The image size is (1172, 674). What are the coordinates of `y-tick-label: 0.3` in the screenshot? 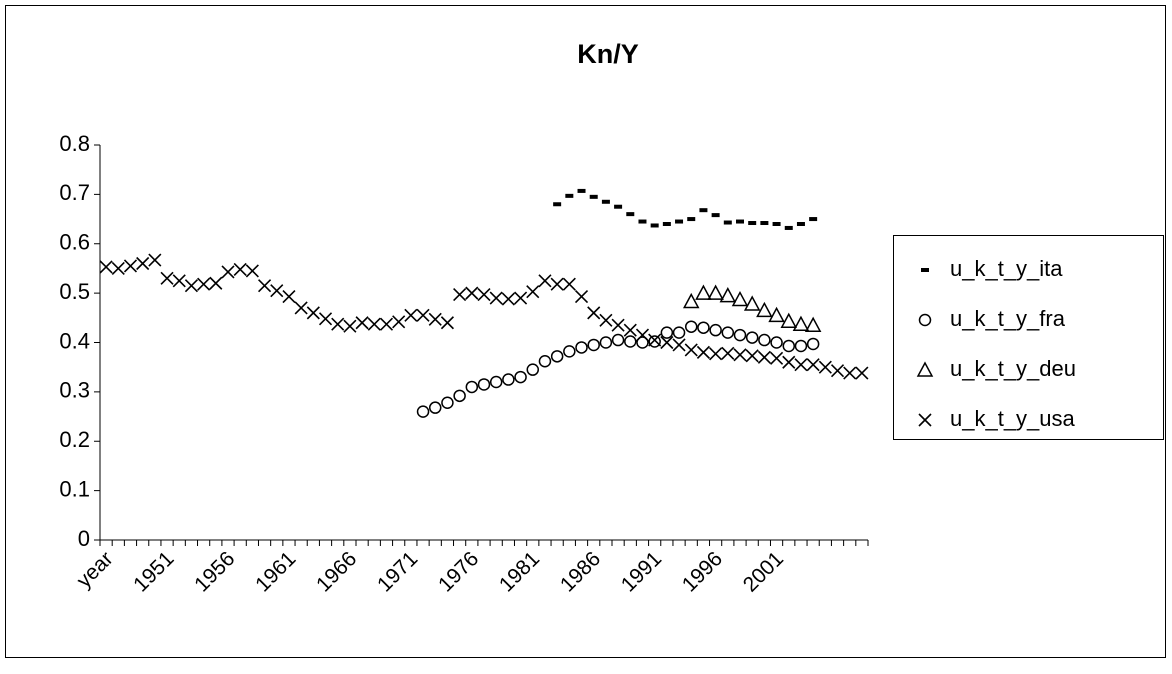 It's located at (74, 390).